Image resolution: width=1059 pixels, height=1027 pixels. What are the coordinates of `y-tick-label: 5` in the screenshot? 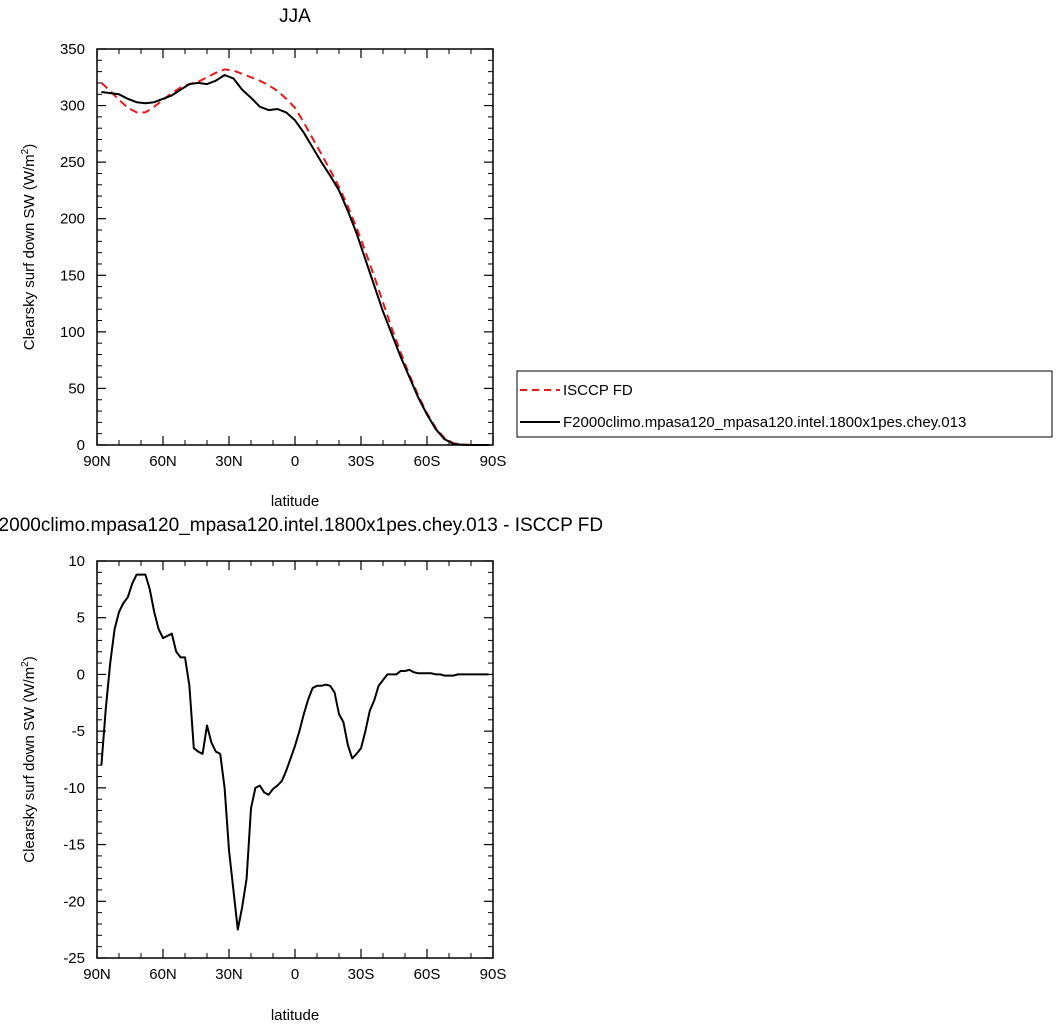 It's located at (81, 618).